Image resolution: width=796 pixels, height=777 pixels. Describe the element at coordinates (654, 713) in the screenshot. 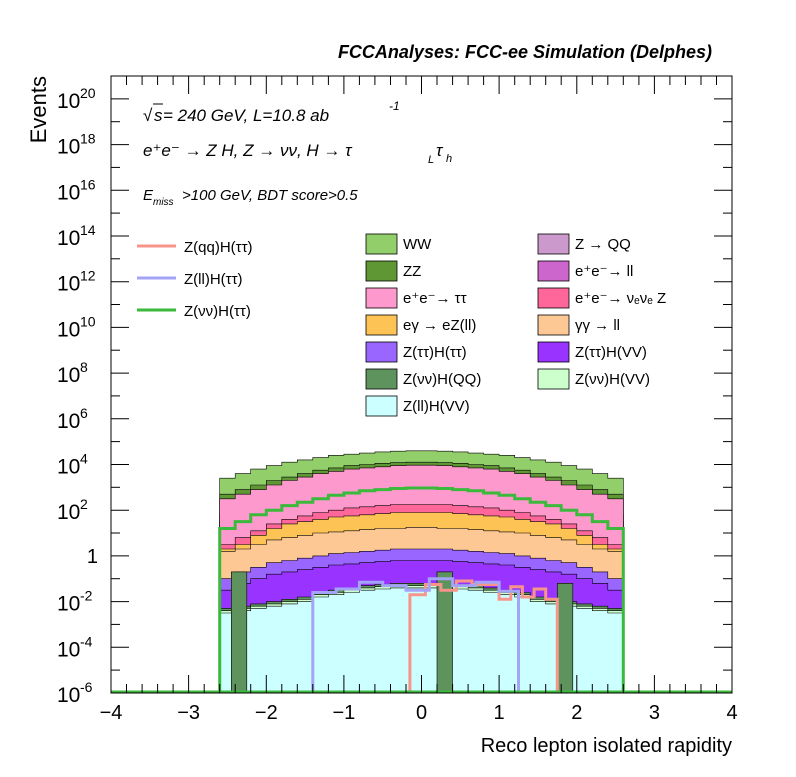

I see `x-tick-label: 3` at that location.